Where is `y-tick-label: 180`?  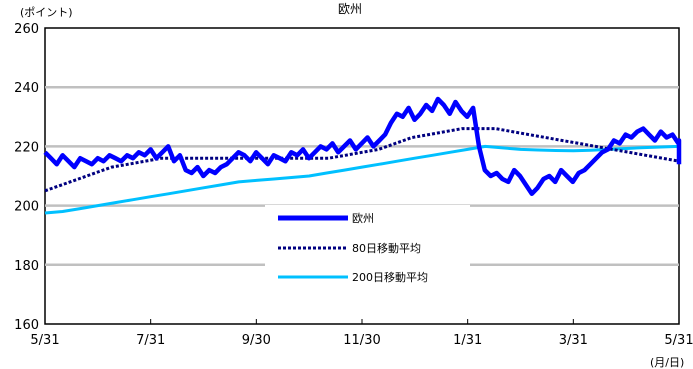 y-tick-label: 180 is located at coordinates (26, 266).